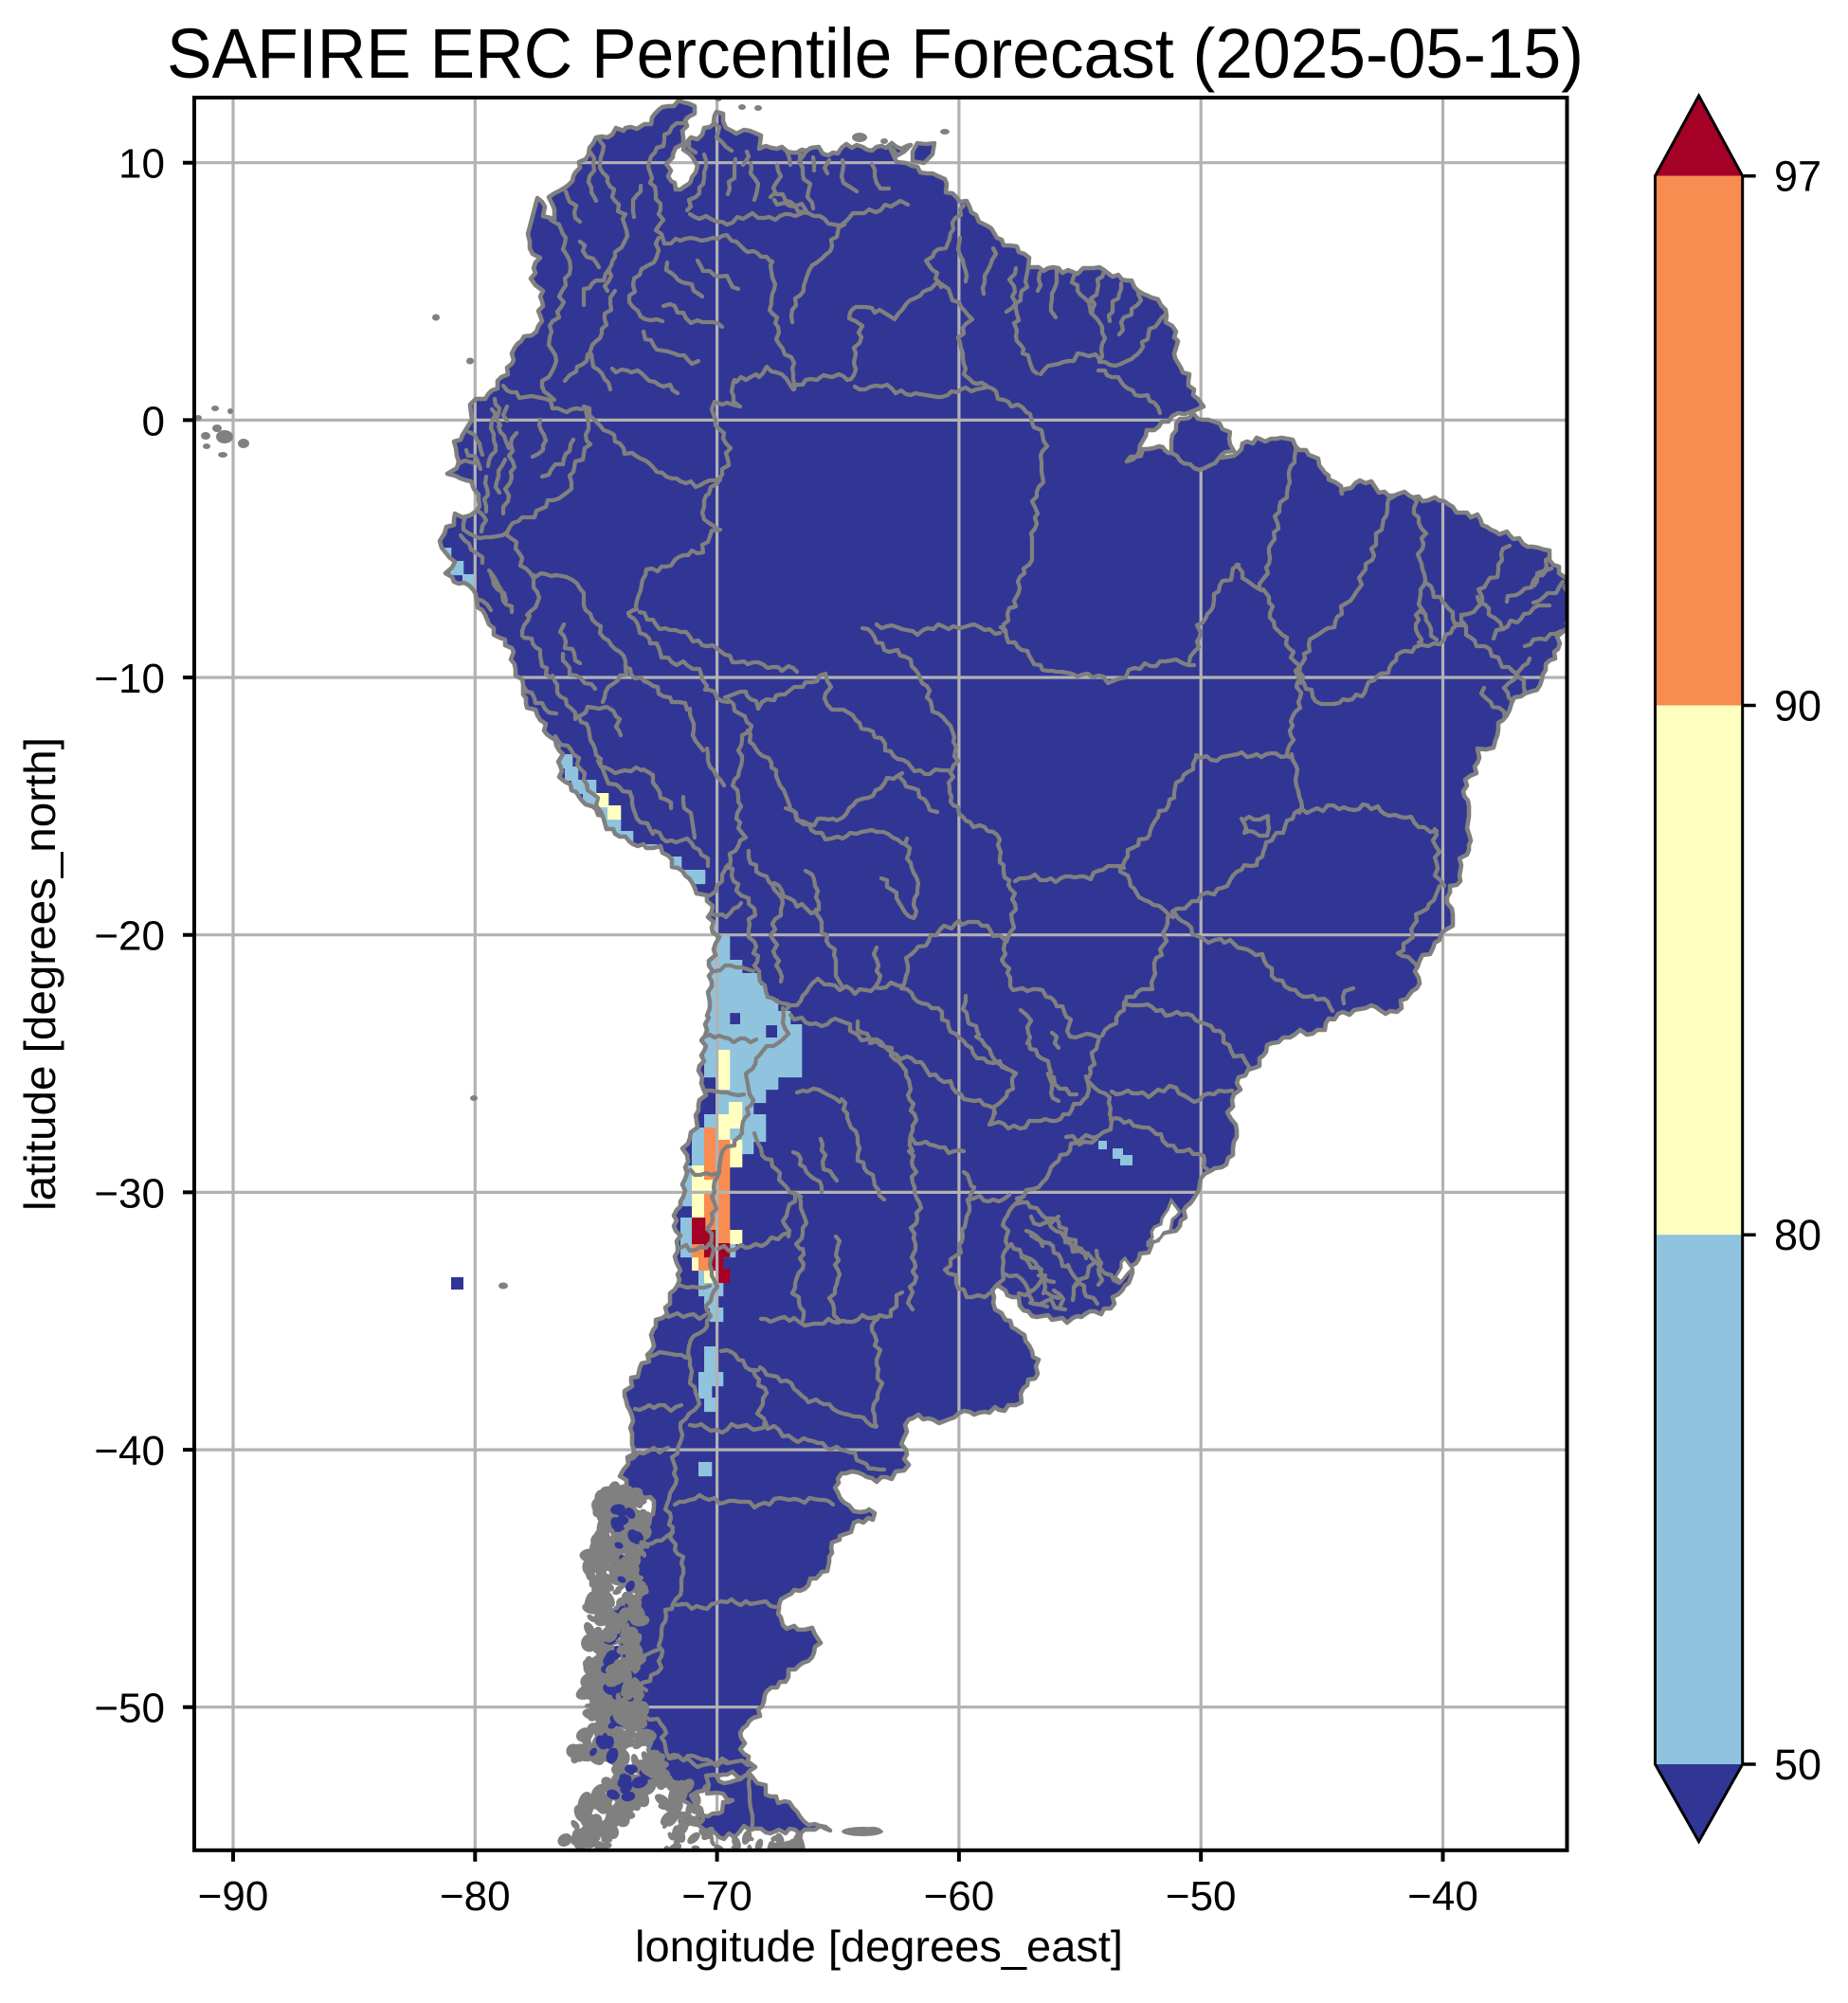 The width and height of the screenshot is (1848, 2003). I want to click on svg-text: 97, so click(1797, 177).